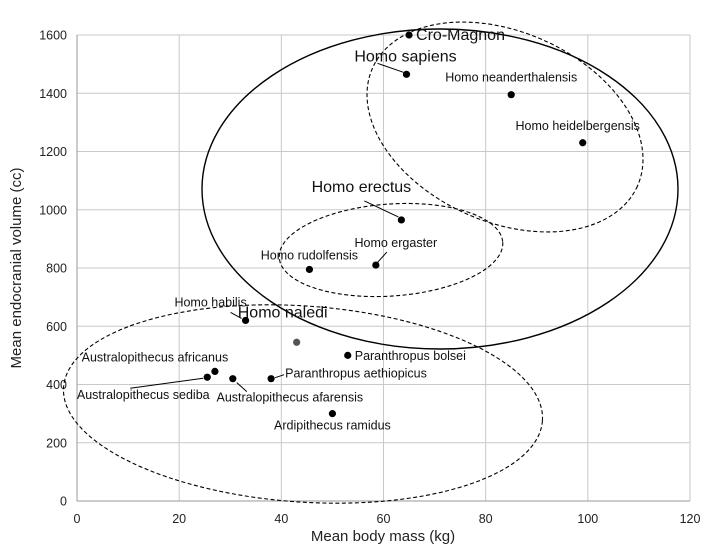  I want to click on x-tick-label: 100, so click(587, 519).